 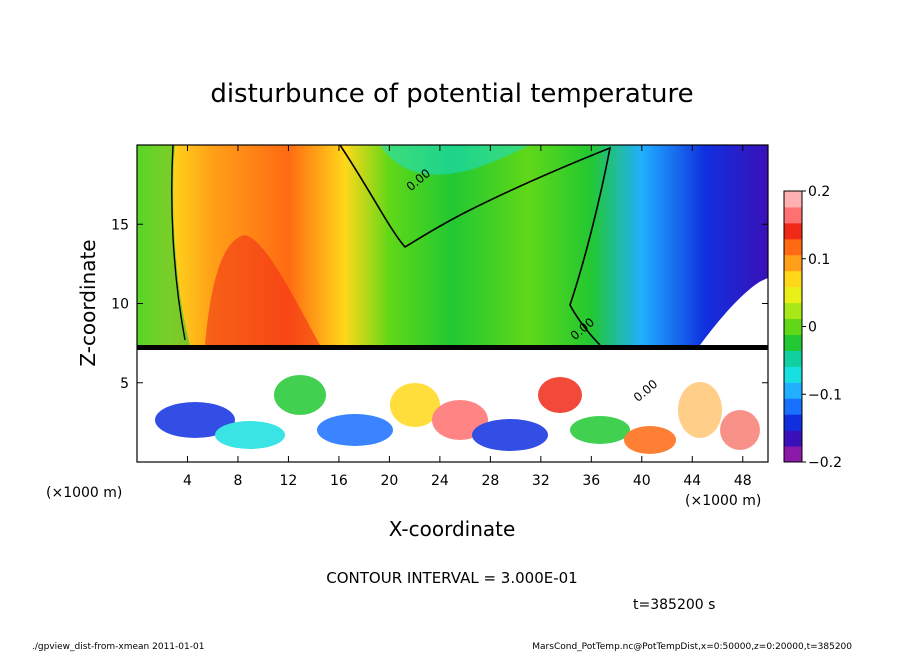 I want to click on colorbar-tick-label: −0.2, so click(x=825, y=463).